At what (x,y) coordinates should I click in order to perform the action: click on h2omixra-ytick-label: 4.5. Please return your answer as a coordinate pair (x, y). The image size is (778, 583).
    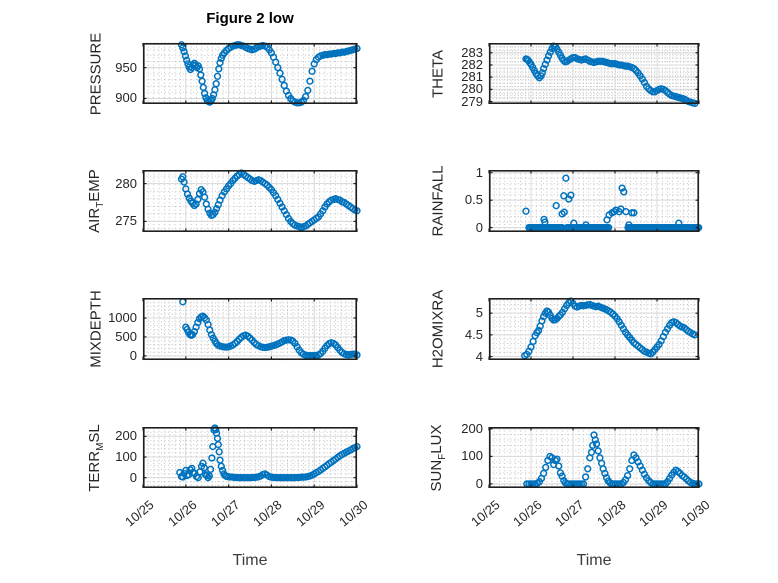
    Looking at the image, I should click on (473, 334).